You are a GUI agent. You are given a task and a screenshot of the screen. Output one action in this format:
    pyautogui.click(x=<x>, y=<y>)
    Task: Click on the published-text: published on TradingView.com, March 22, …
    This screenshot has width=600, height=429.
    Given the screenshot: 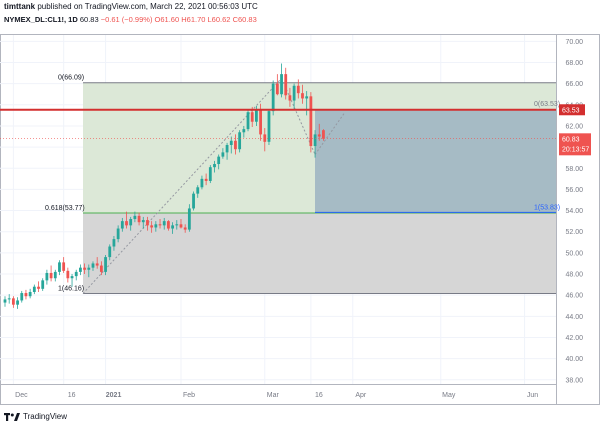 What is the action you would take?
    pyautogui.click(x=147, y=6)
    